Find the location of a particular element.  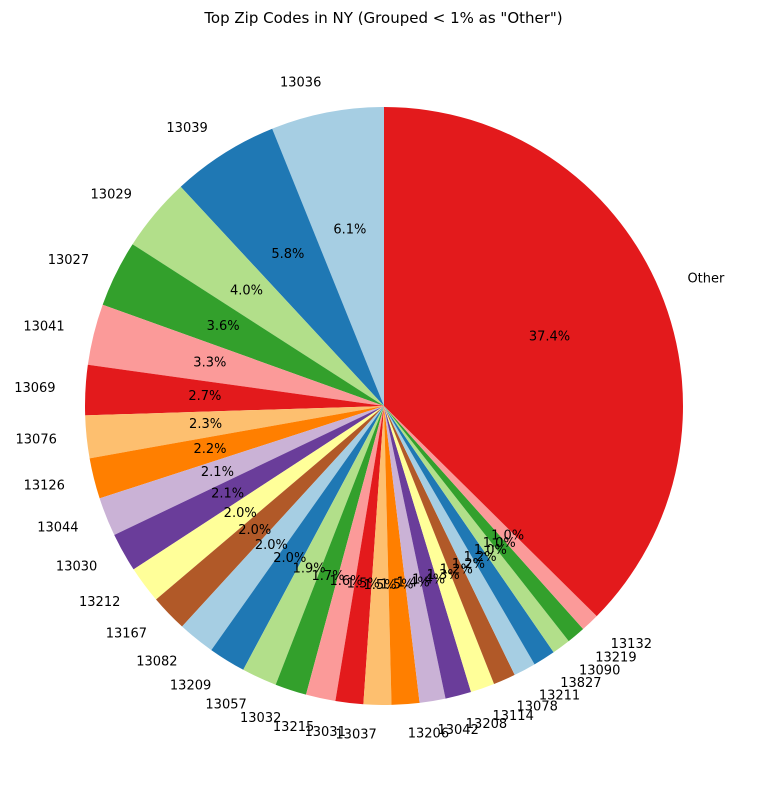

slice-label: 13827 is located at coordinates (580, 683).